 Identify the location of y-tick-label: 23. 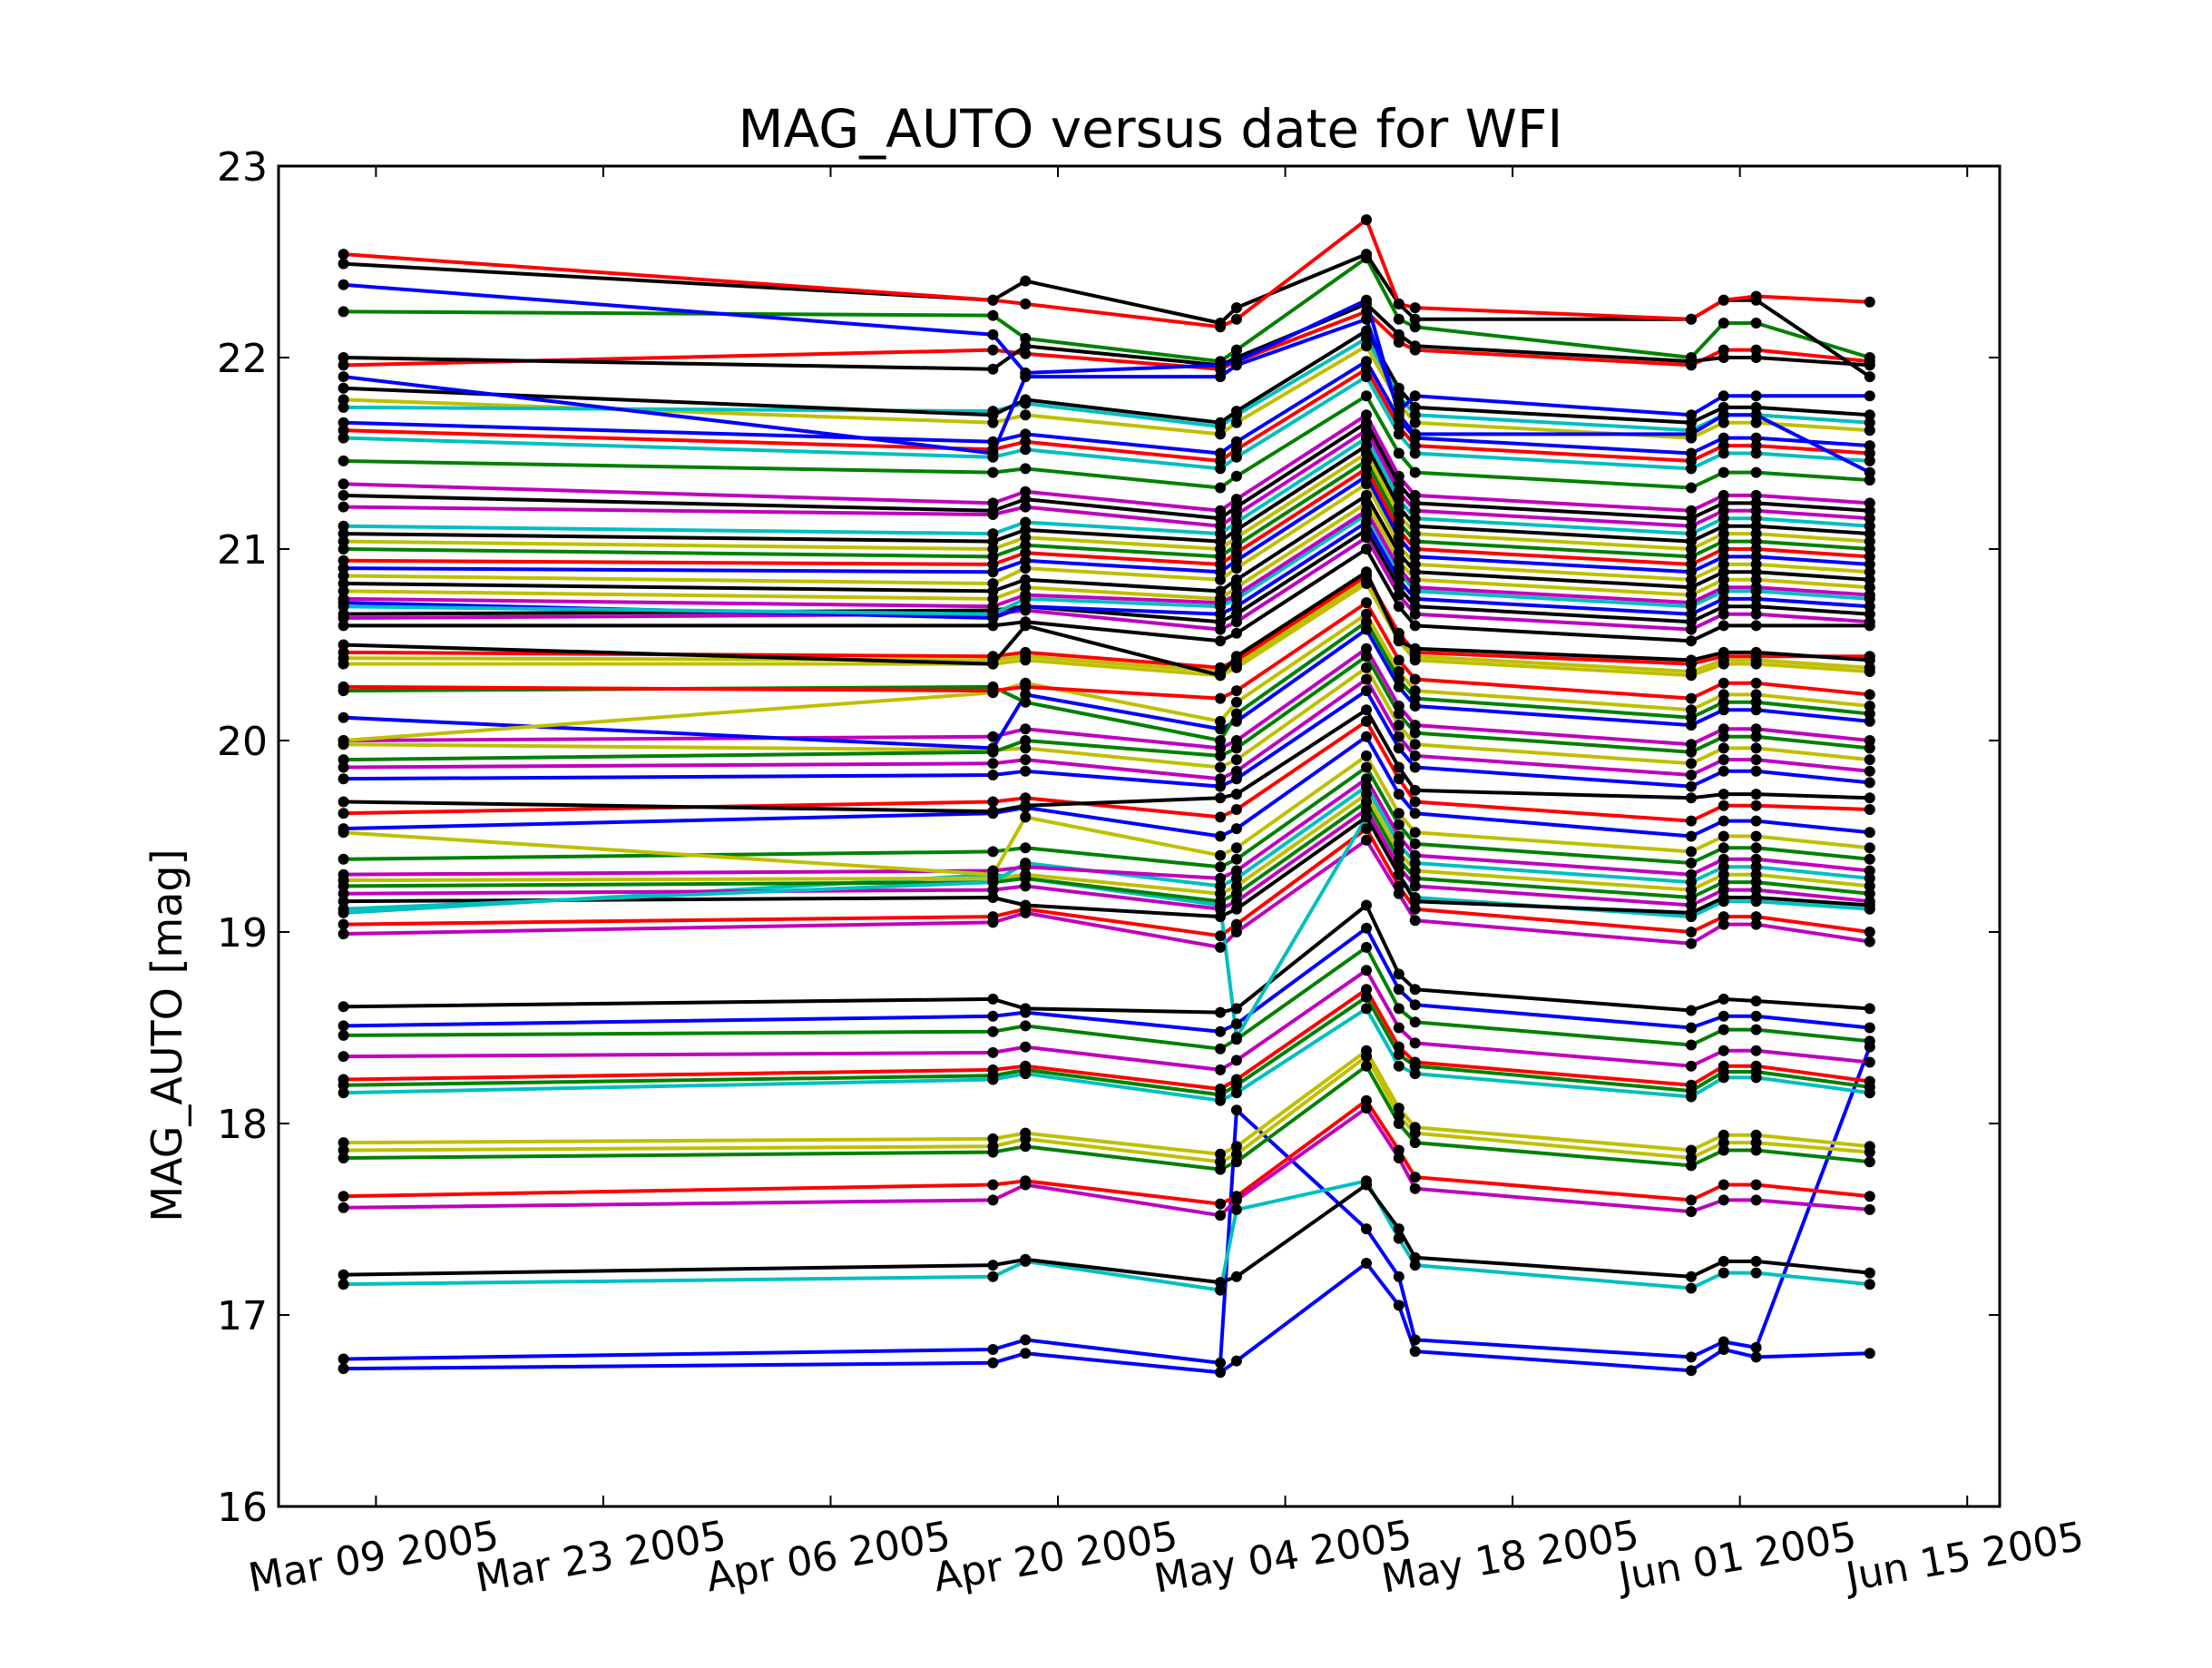
(242, 167).